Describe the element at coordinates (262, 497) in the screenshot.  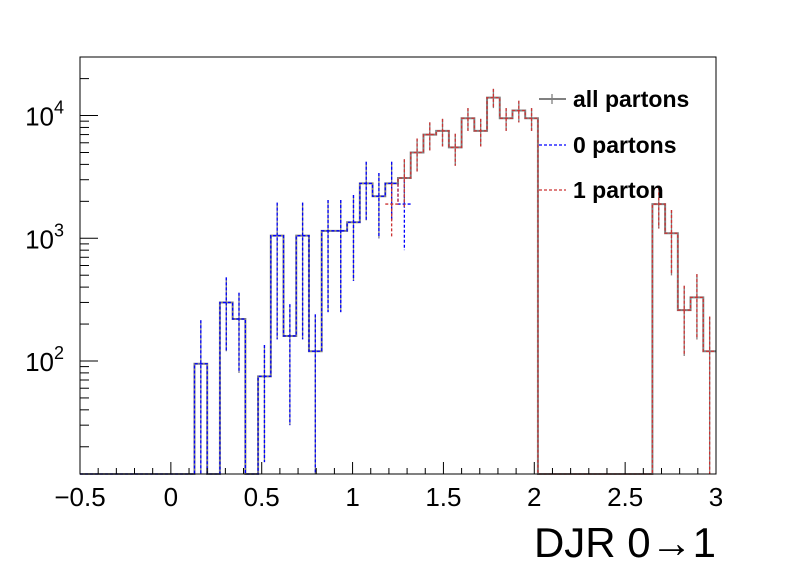
I see `x-tick-label: 0.5` at that location.